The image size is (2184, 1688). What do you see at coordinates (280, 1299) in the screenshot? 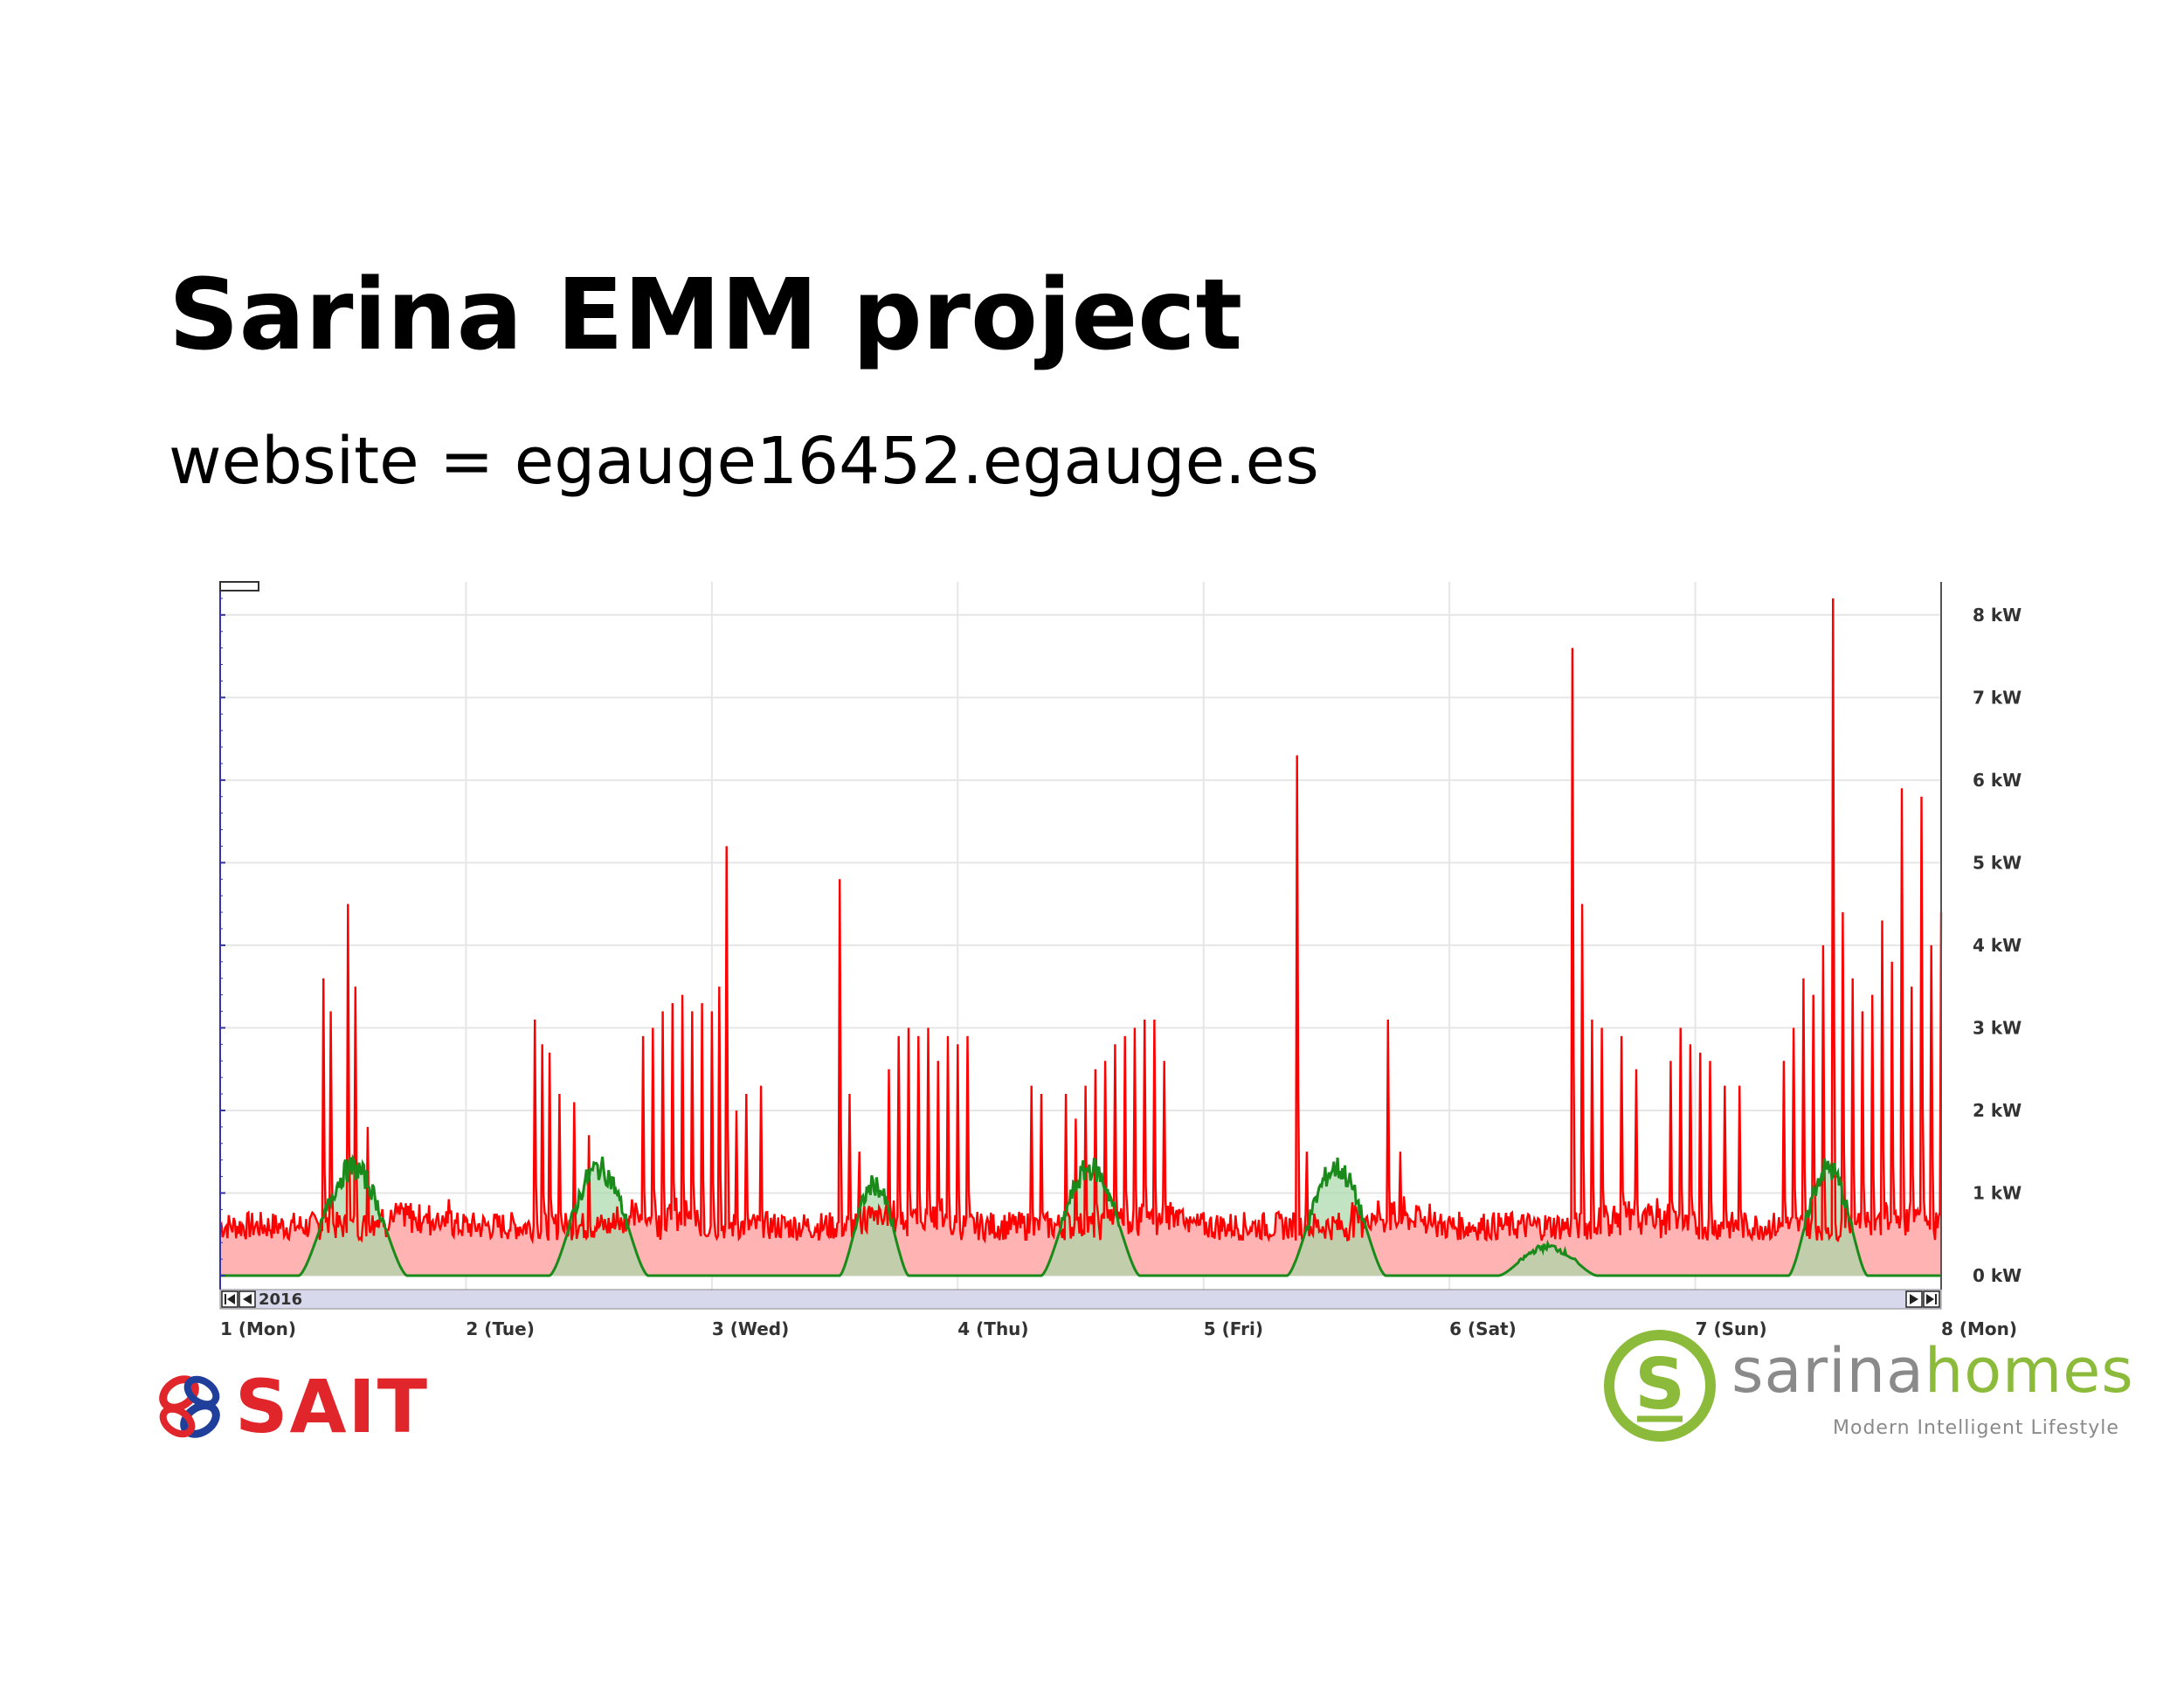
I see `year-label: 2016` at bounding box center [280, 1299].